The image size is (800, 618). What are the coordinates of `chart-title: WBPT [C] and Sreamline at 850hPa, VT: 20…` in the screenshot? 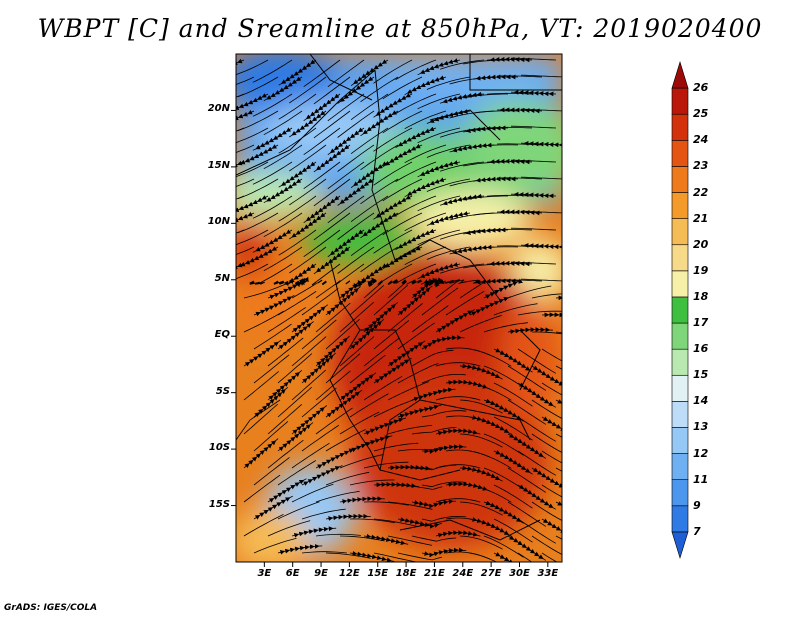 It's located at (400, 28).